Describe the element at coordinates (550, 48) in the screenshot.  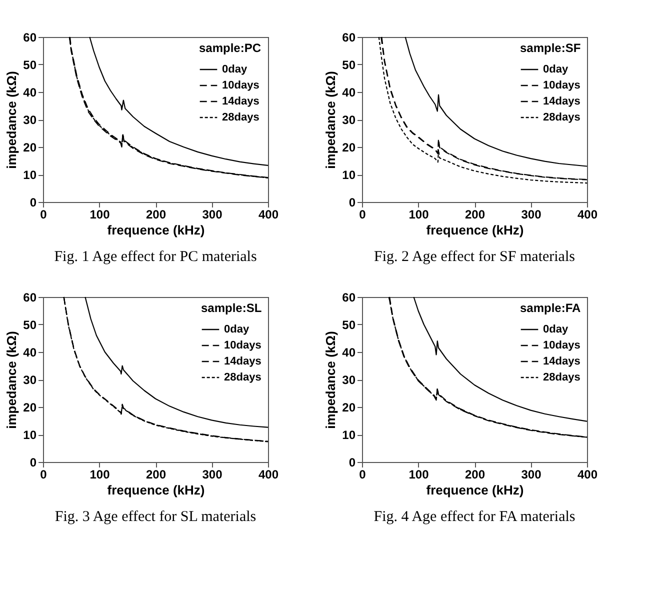
I see `legend-title: sample:SF` at that location.